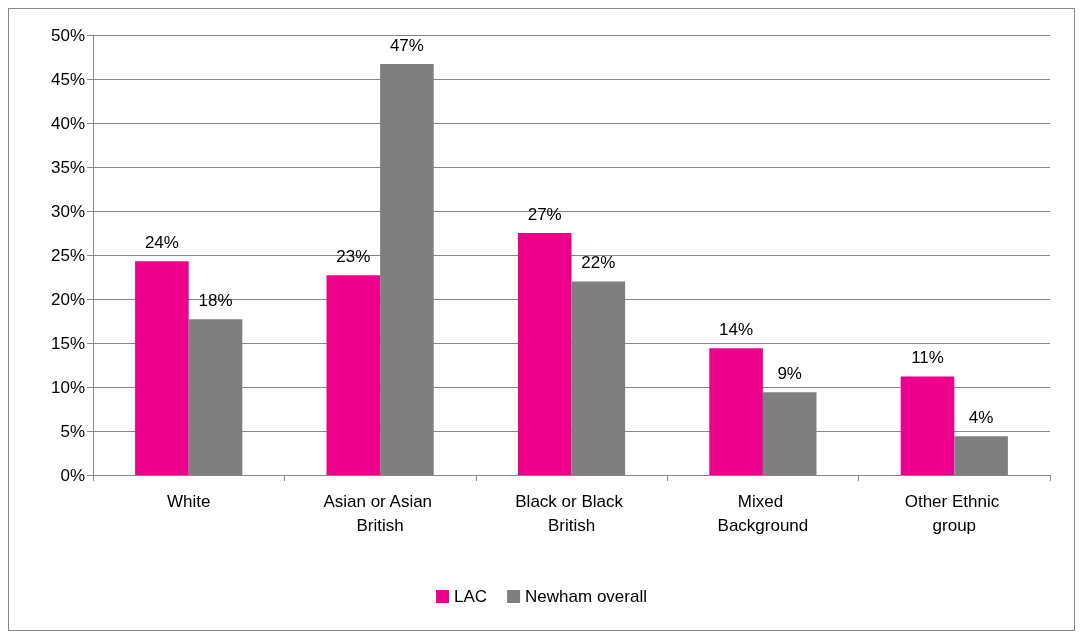  I want to click on data-label: 9%, so click(789, 374).